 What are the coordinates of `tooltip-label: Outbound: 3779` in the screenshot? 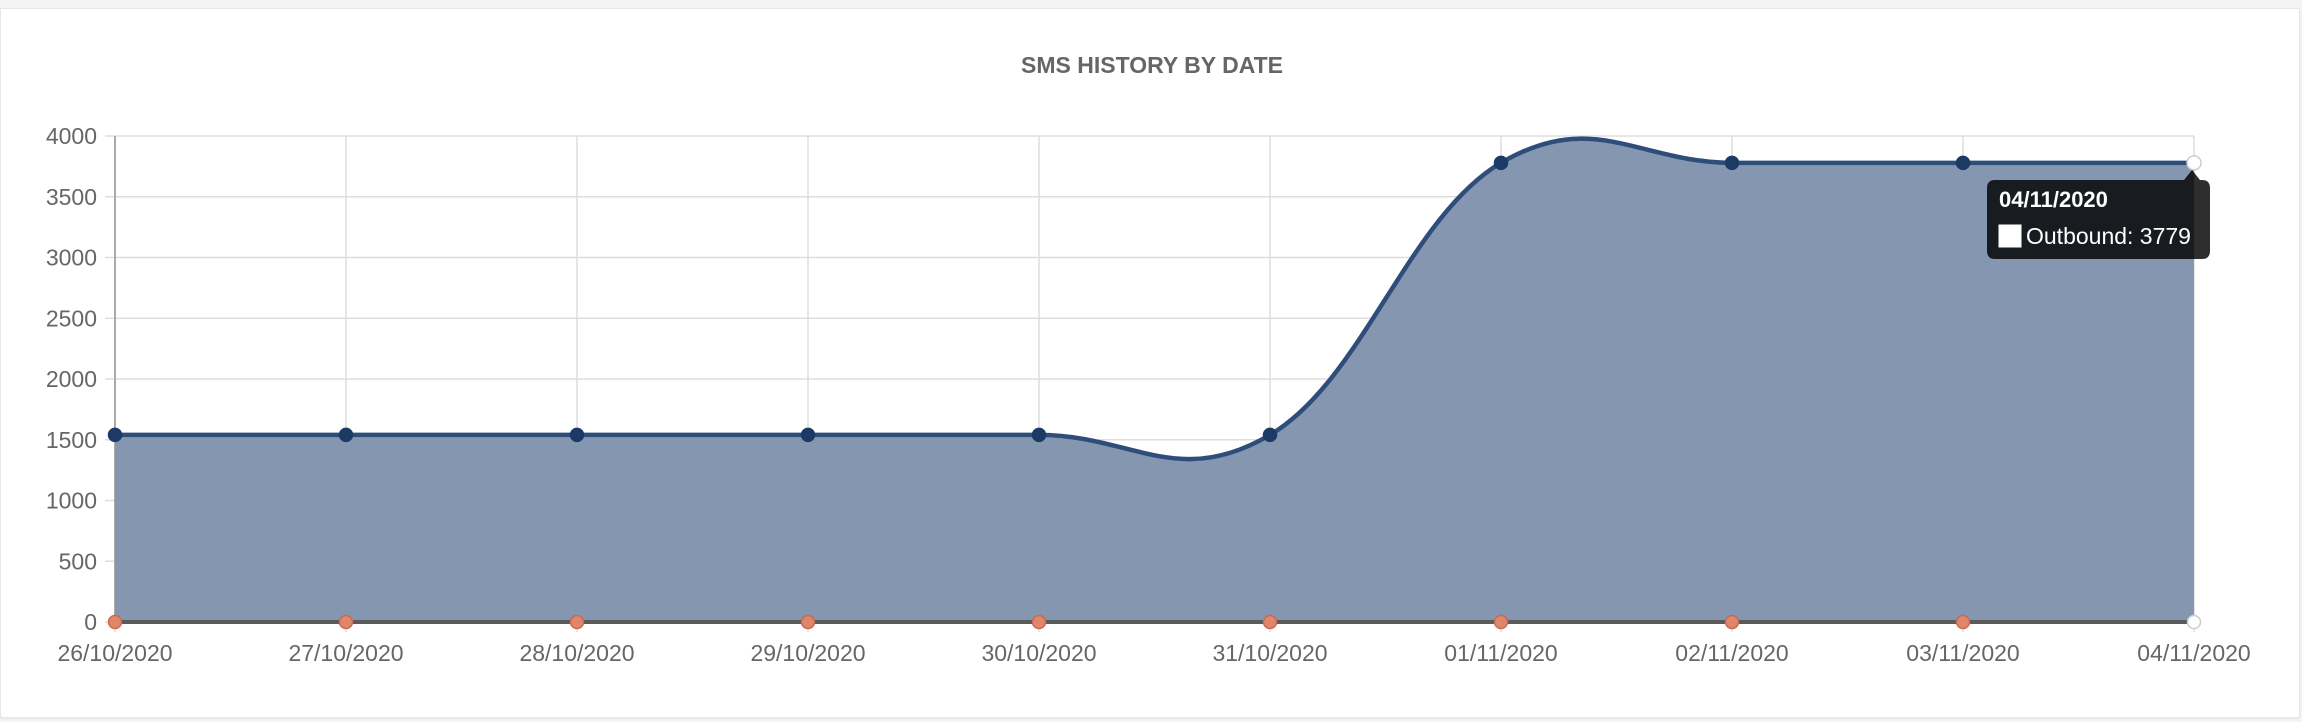 It's located at (2108, 236).